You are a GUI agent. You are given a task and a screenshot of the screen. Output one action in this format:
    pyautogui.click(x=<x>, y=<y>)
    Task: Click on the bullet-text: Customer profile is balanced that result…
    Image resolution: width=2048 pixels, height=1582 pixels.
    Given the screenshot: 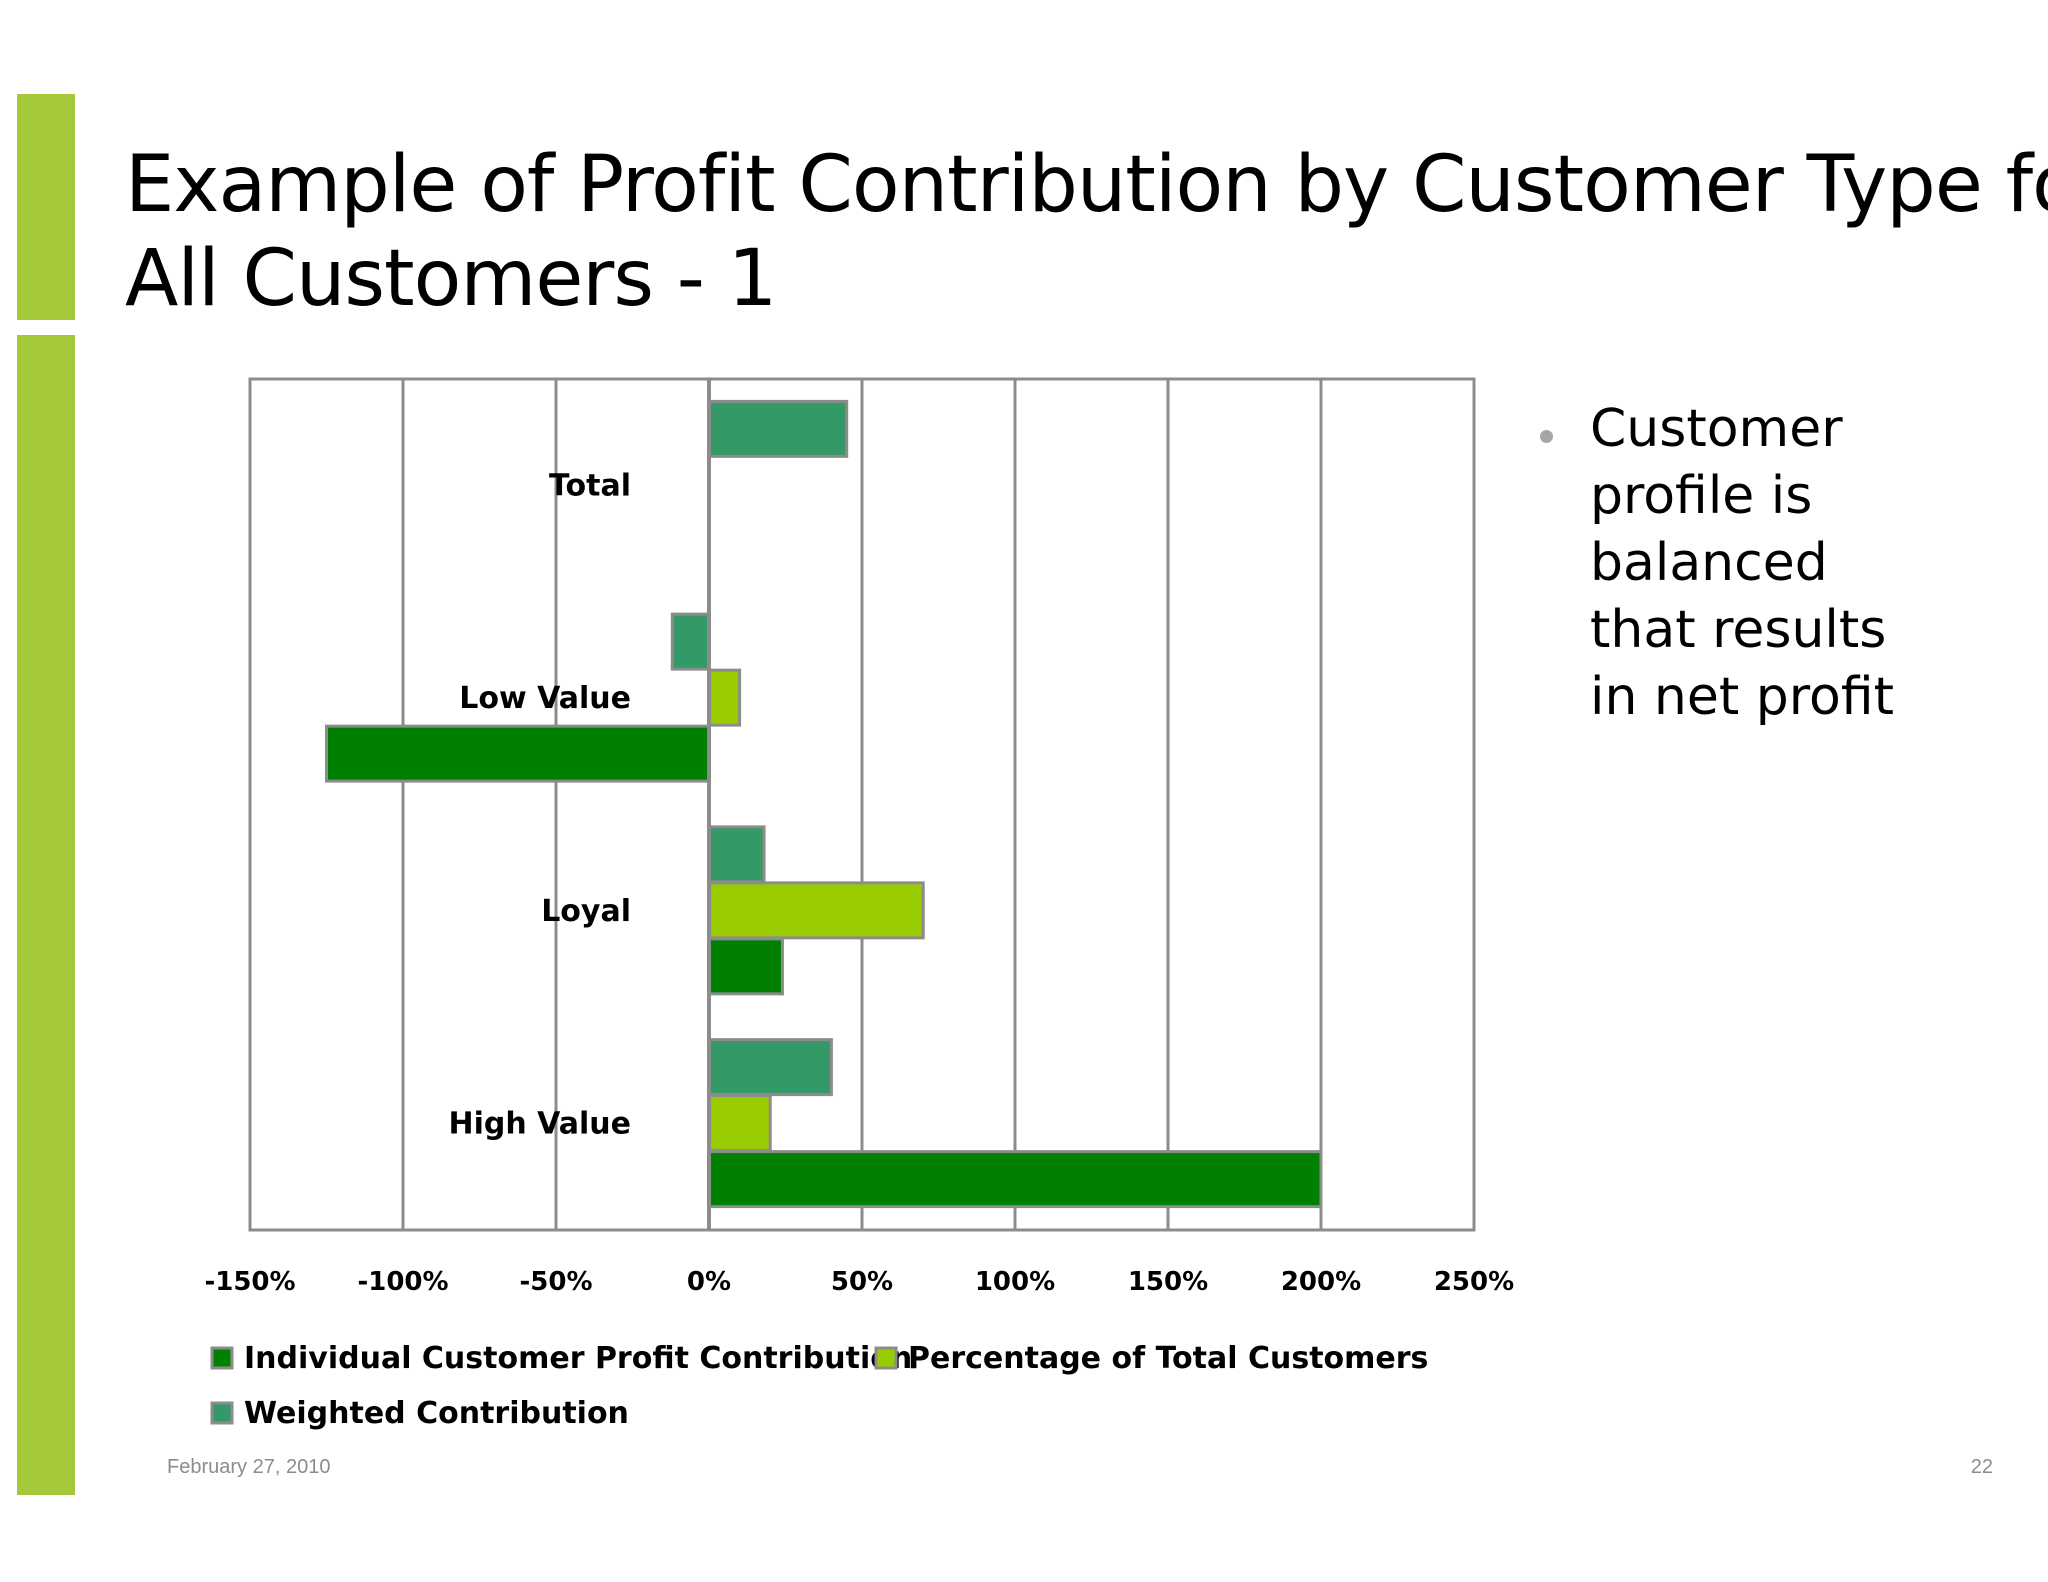 What is the action you would take?
    pyautogui.click(x=1785, y=563)
    